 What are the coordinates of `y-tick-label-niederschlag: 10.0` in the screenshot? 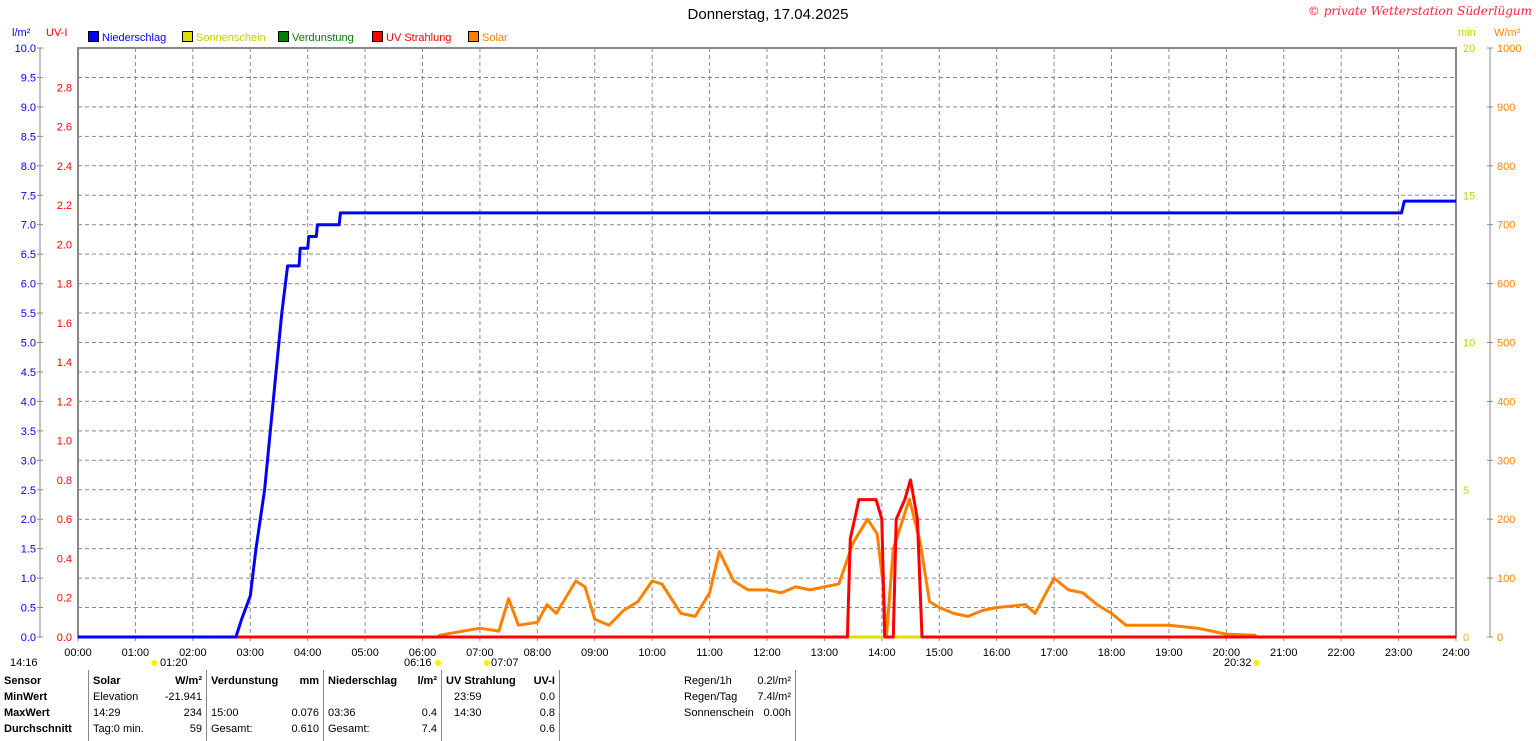 It's located at (25, 49).